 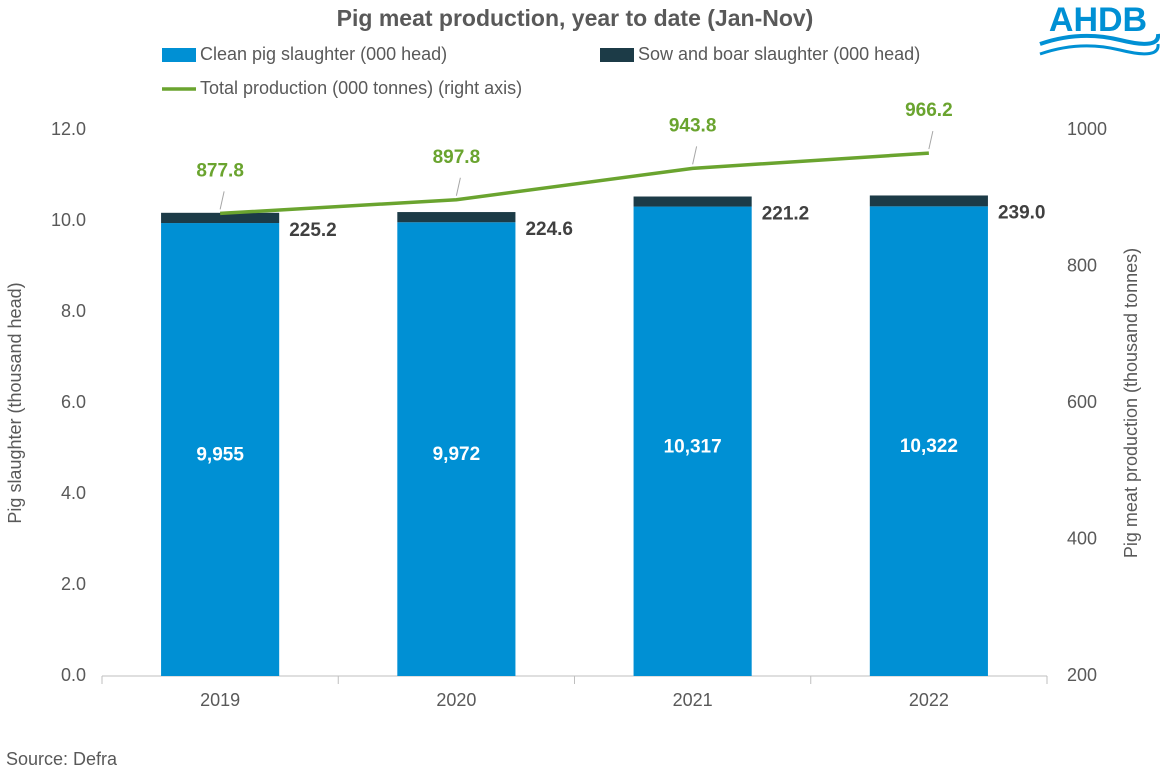 I want to click on y2-tick-label: 200, so click(x=1082, y=675).